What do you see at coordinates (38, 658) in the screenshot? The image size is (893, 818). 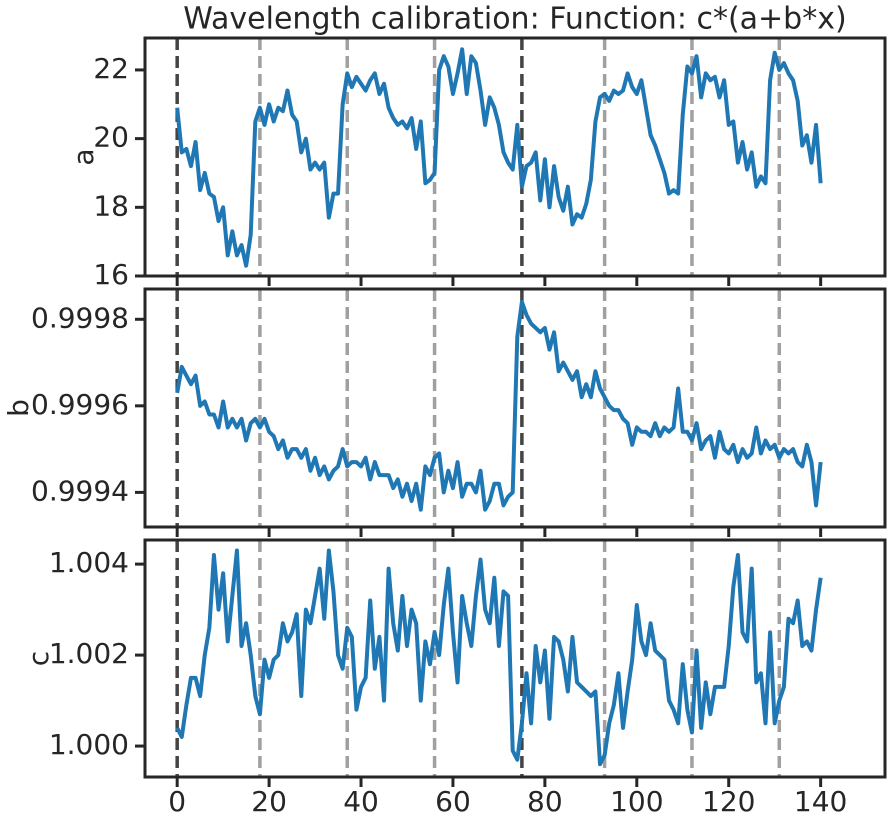 I see `y-axis-label: c` at bounding box center [38, 658].